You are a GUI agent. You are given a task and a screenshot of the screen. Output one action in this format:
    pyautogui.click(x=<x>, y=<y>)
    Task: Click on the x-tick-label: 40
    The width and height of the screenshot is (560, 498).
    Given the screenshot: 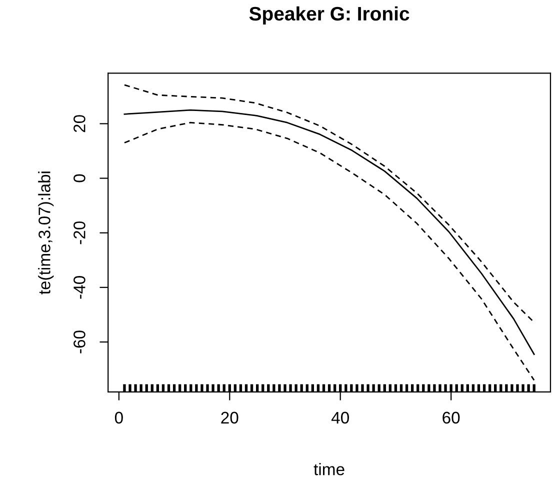 What is the action you would take?
    pyautogui.click(x=340, y=418)
    